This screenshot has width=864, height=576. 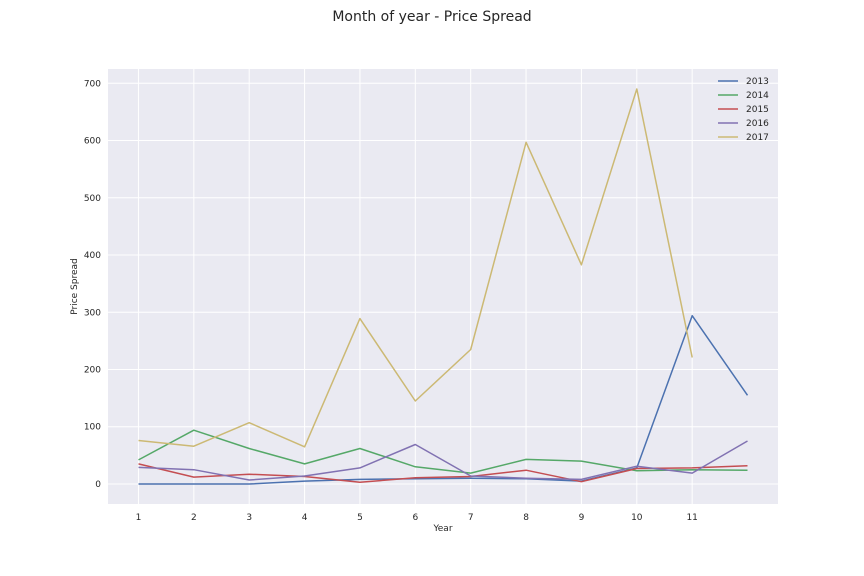 What do you see at coordinates (471, 518) in the screenshot?
I see `x-tick-label: 7` at bounding box center [471, 518].